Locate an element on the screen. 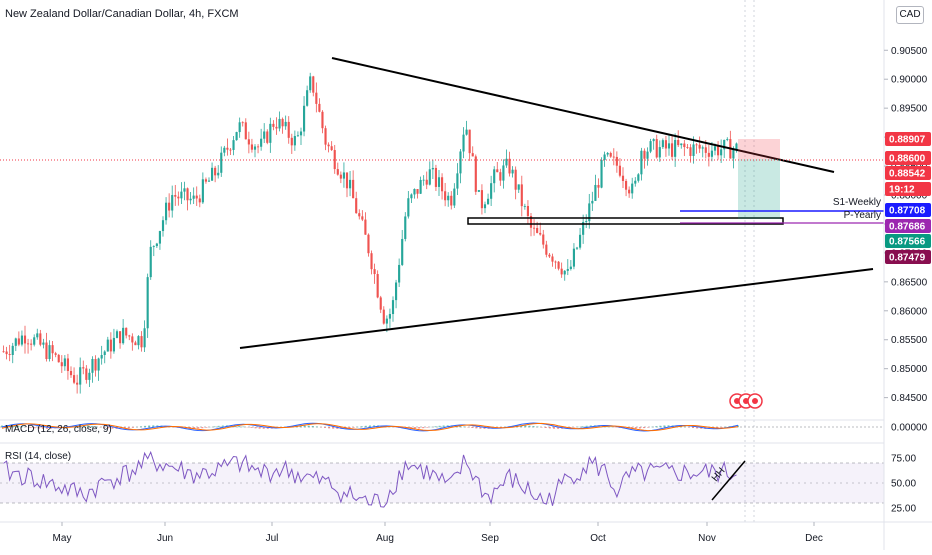 The width and height of the screenshot is (932, 555). time-tick-0: May is located at coordinates (62, 538).